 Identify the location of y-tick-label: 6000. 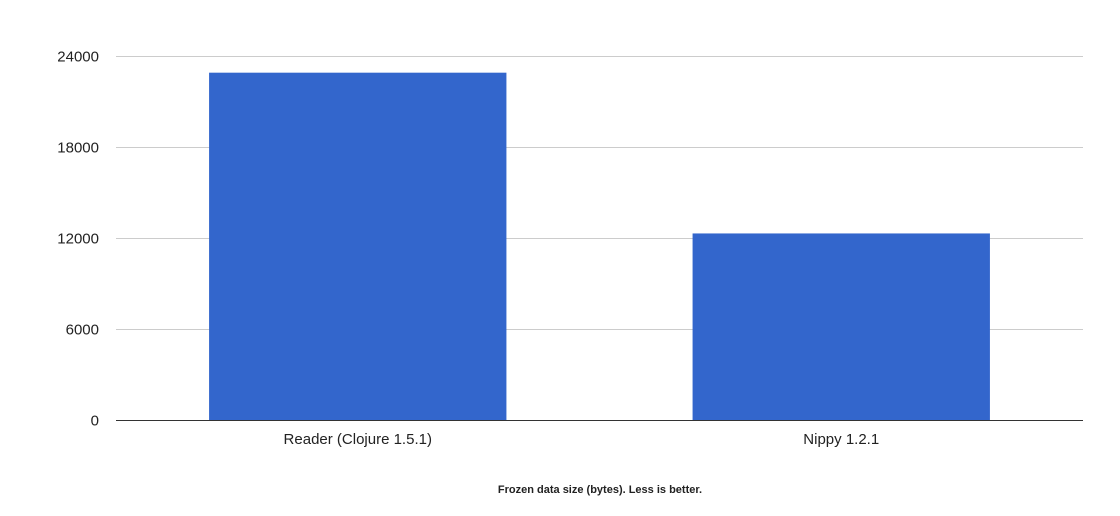
(82, 330).